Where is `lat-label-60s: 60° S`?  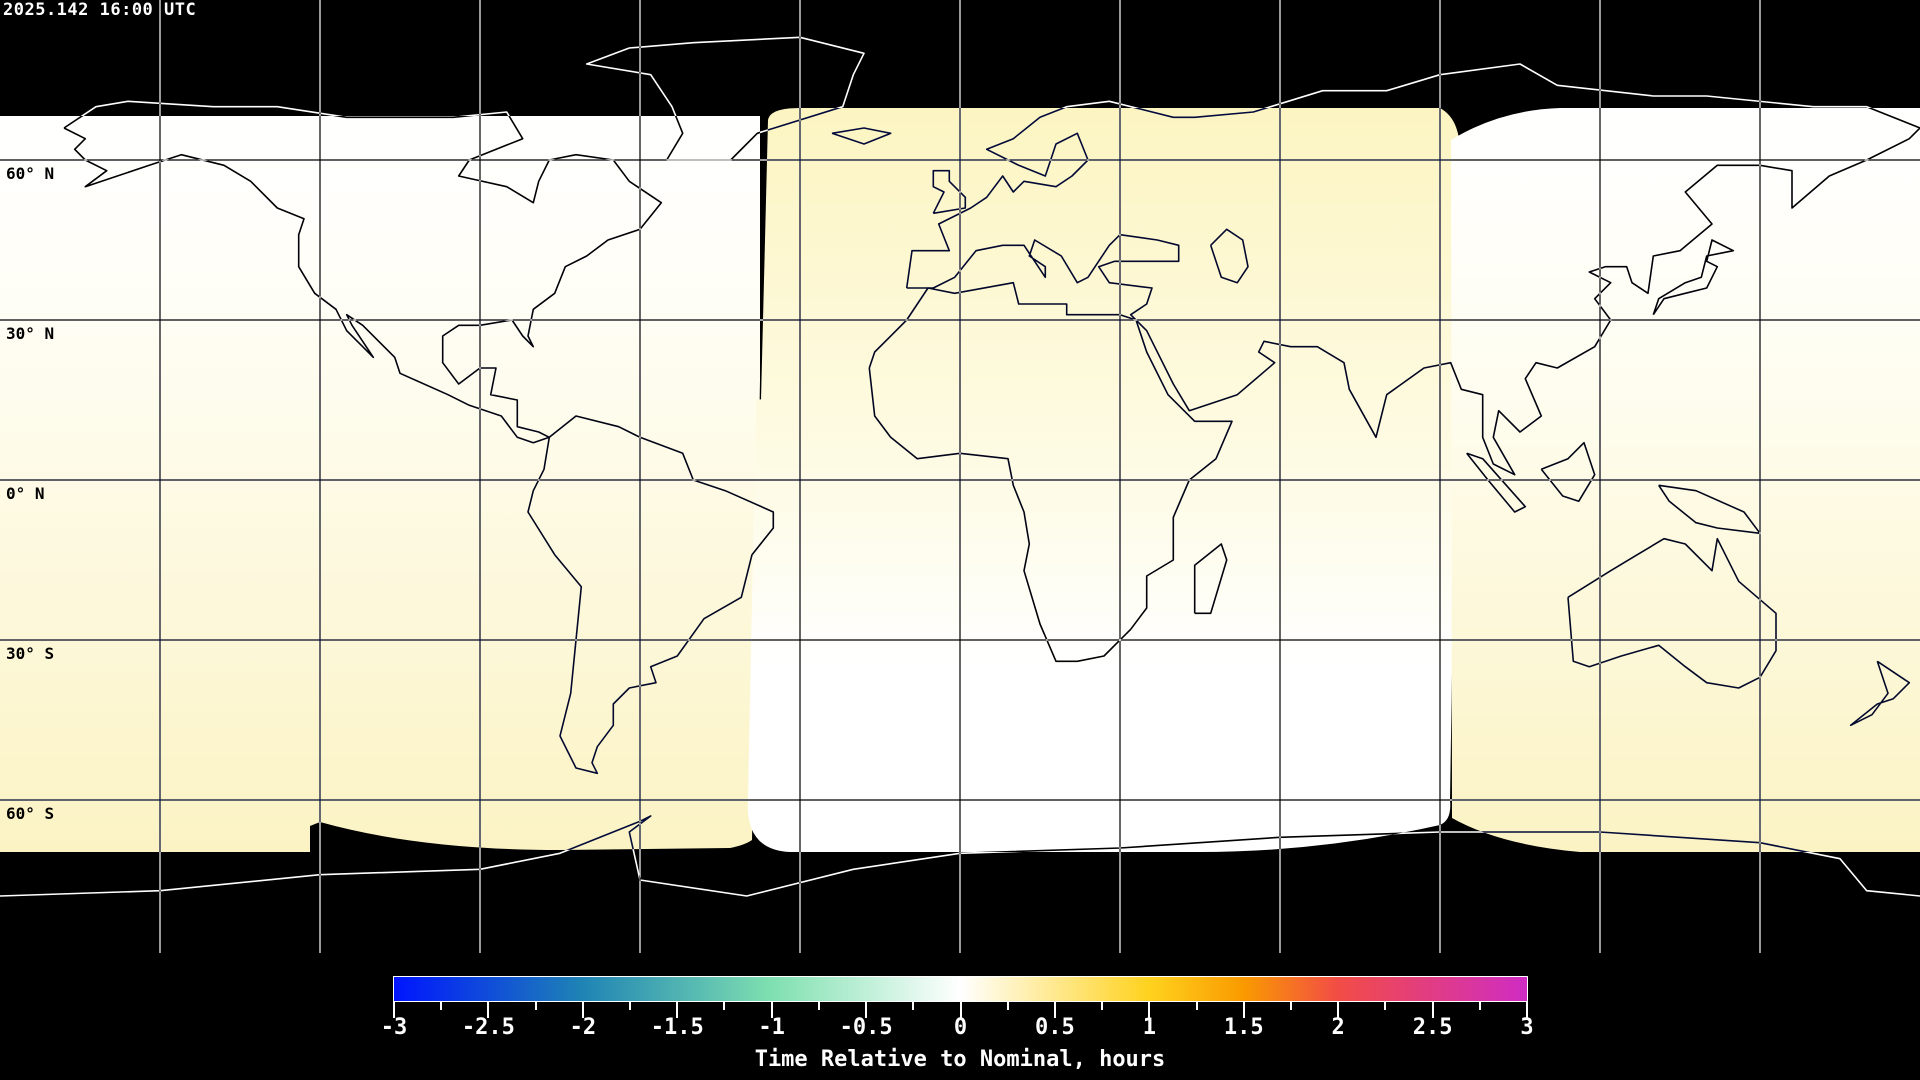 lat-label-60s: 60° S is located at coordinates (30, 813).